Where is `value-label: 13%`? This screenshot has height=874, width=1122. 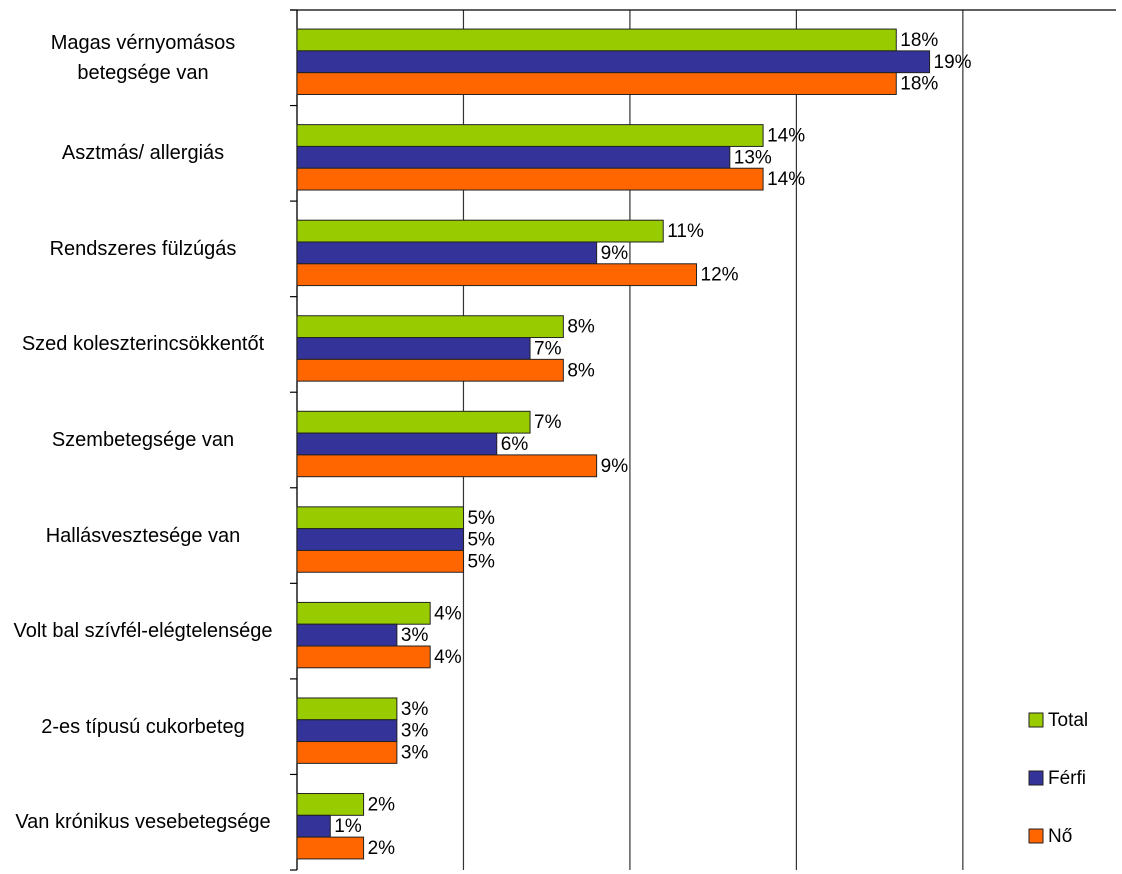 value-label: 13% is located at coordinates (753, 157).